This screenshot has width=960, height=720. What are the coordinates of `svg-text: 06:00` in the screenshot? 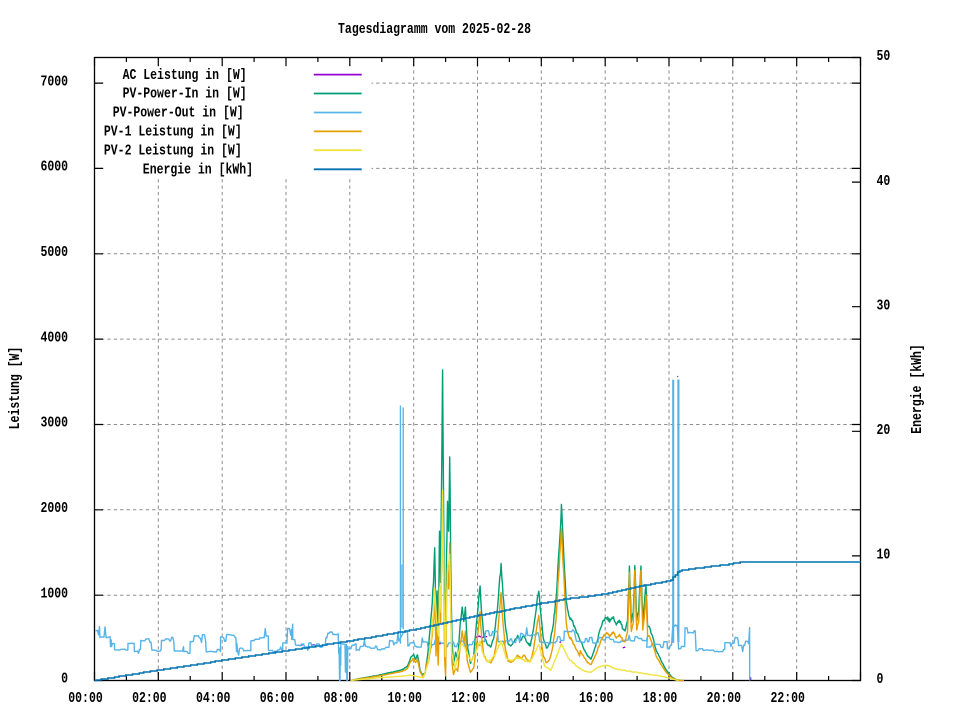 It's located at (277, 698).